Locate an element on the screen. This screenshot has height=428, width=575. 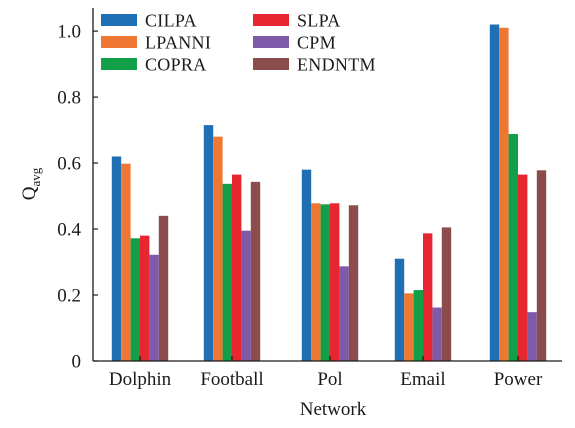
bar-endntm-dolphin is located at coordinates (163, 288).